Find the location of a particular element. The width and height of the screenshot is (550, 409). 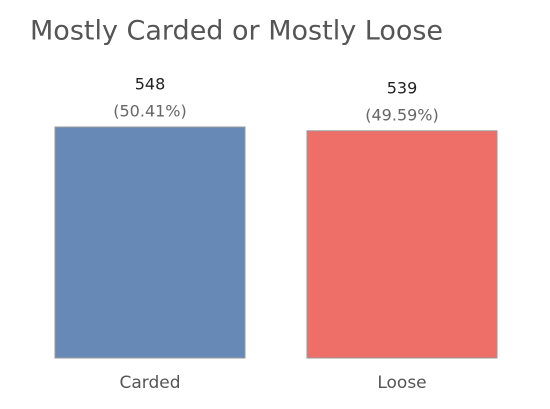

x-tick-label: Loose is located at coordinates (401, 383).